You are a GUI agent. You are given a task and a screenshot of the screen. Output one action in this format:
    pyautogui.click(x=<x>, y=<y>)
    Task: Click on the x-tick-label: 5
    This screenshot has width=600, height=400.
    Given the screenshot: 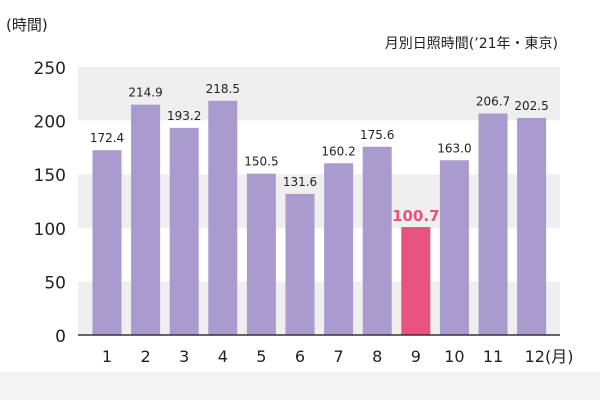 What is the action you would take?
    pyautogui.click(x=261, y=356)
    